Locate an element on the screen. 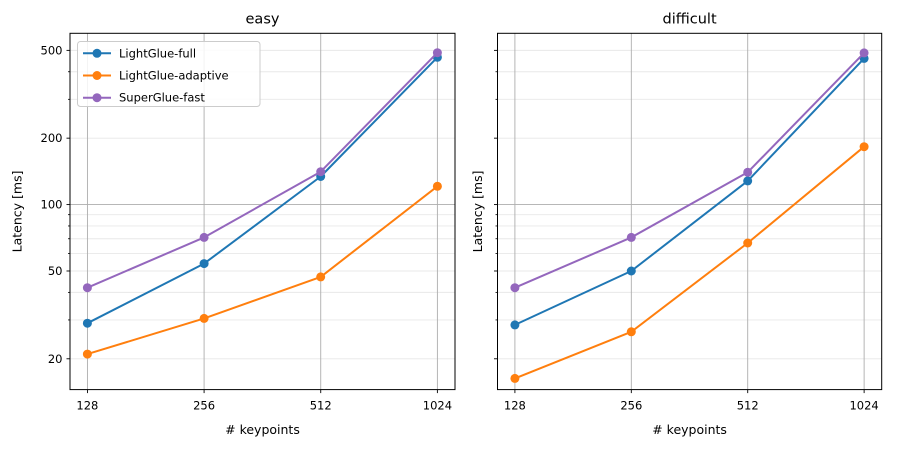 The width and height of the screenshot is (900, 454). y-tick-label: 500 is located at coordinates (52, 50).